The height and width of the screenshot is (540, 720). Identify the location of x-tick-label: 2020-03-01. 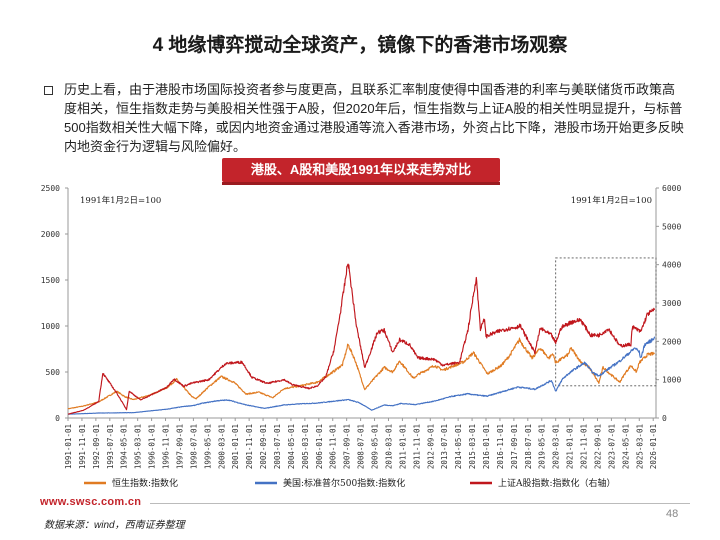
(556, 446).